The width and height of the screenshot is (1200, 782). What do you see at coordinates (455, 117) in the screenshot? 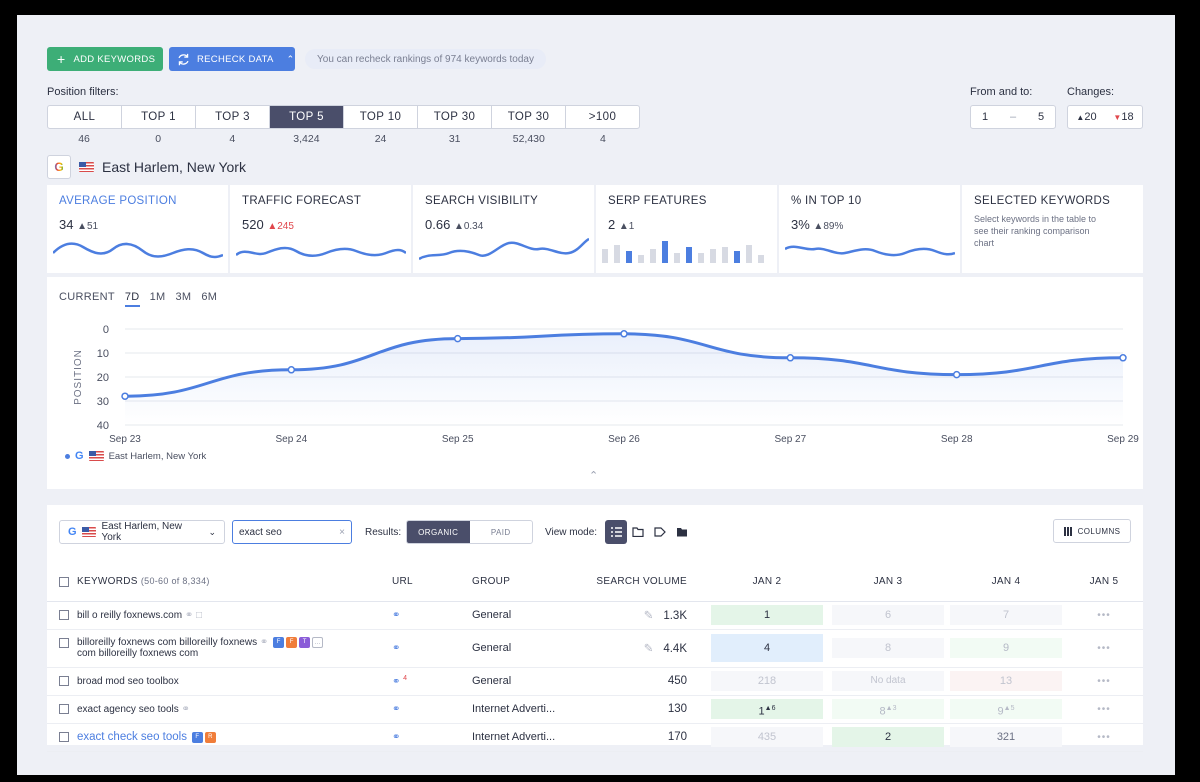
I see `position-filter-5: TOP 30` at bounding box center [455, 117].